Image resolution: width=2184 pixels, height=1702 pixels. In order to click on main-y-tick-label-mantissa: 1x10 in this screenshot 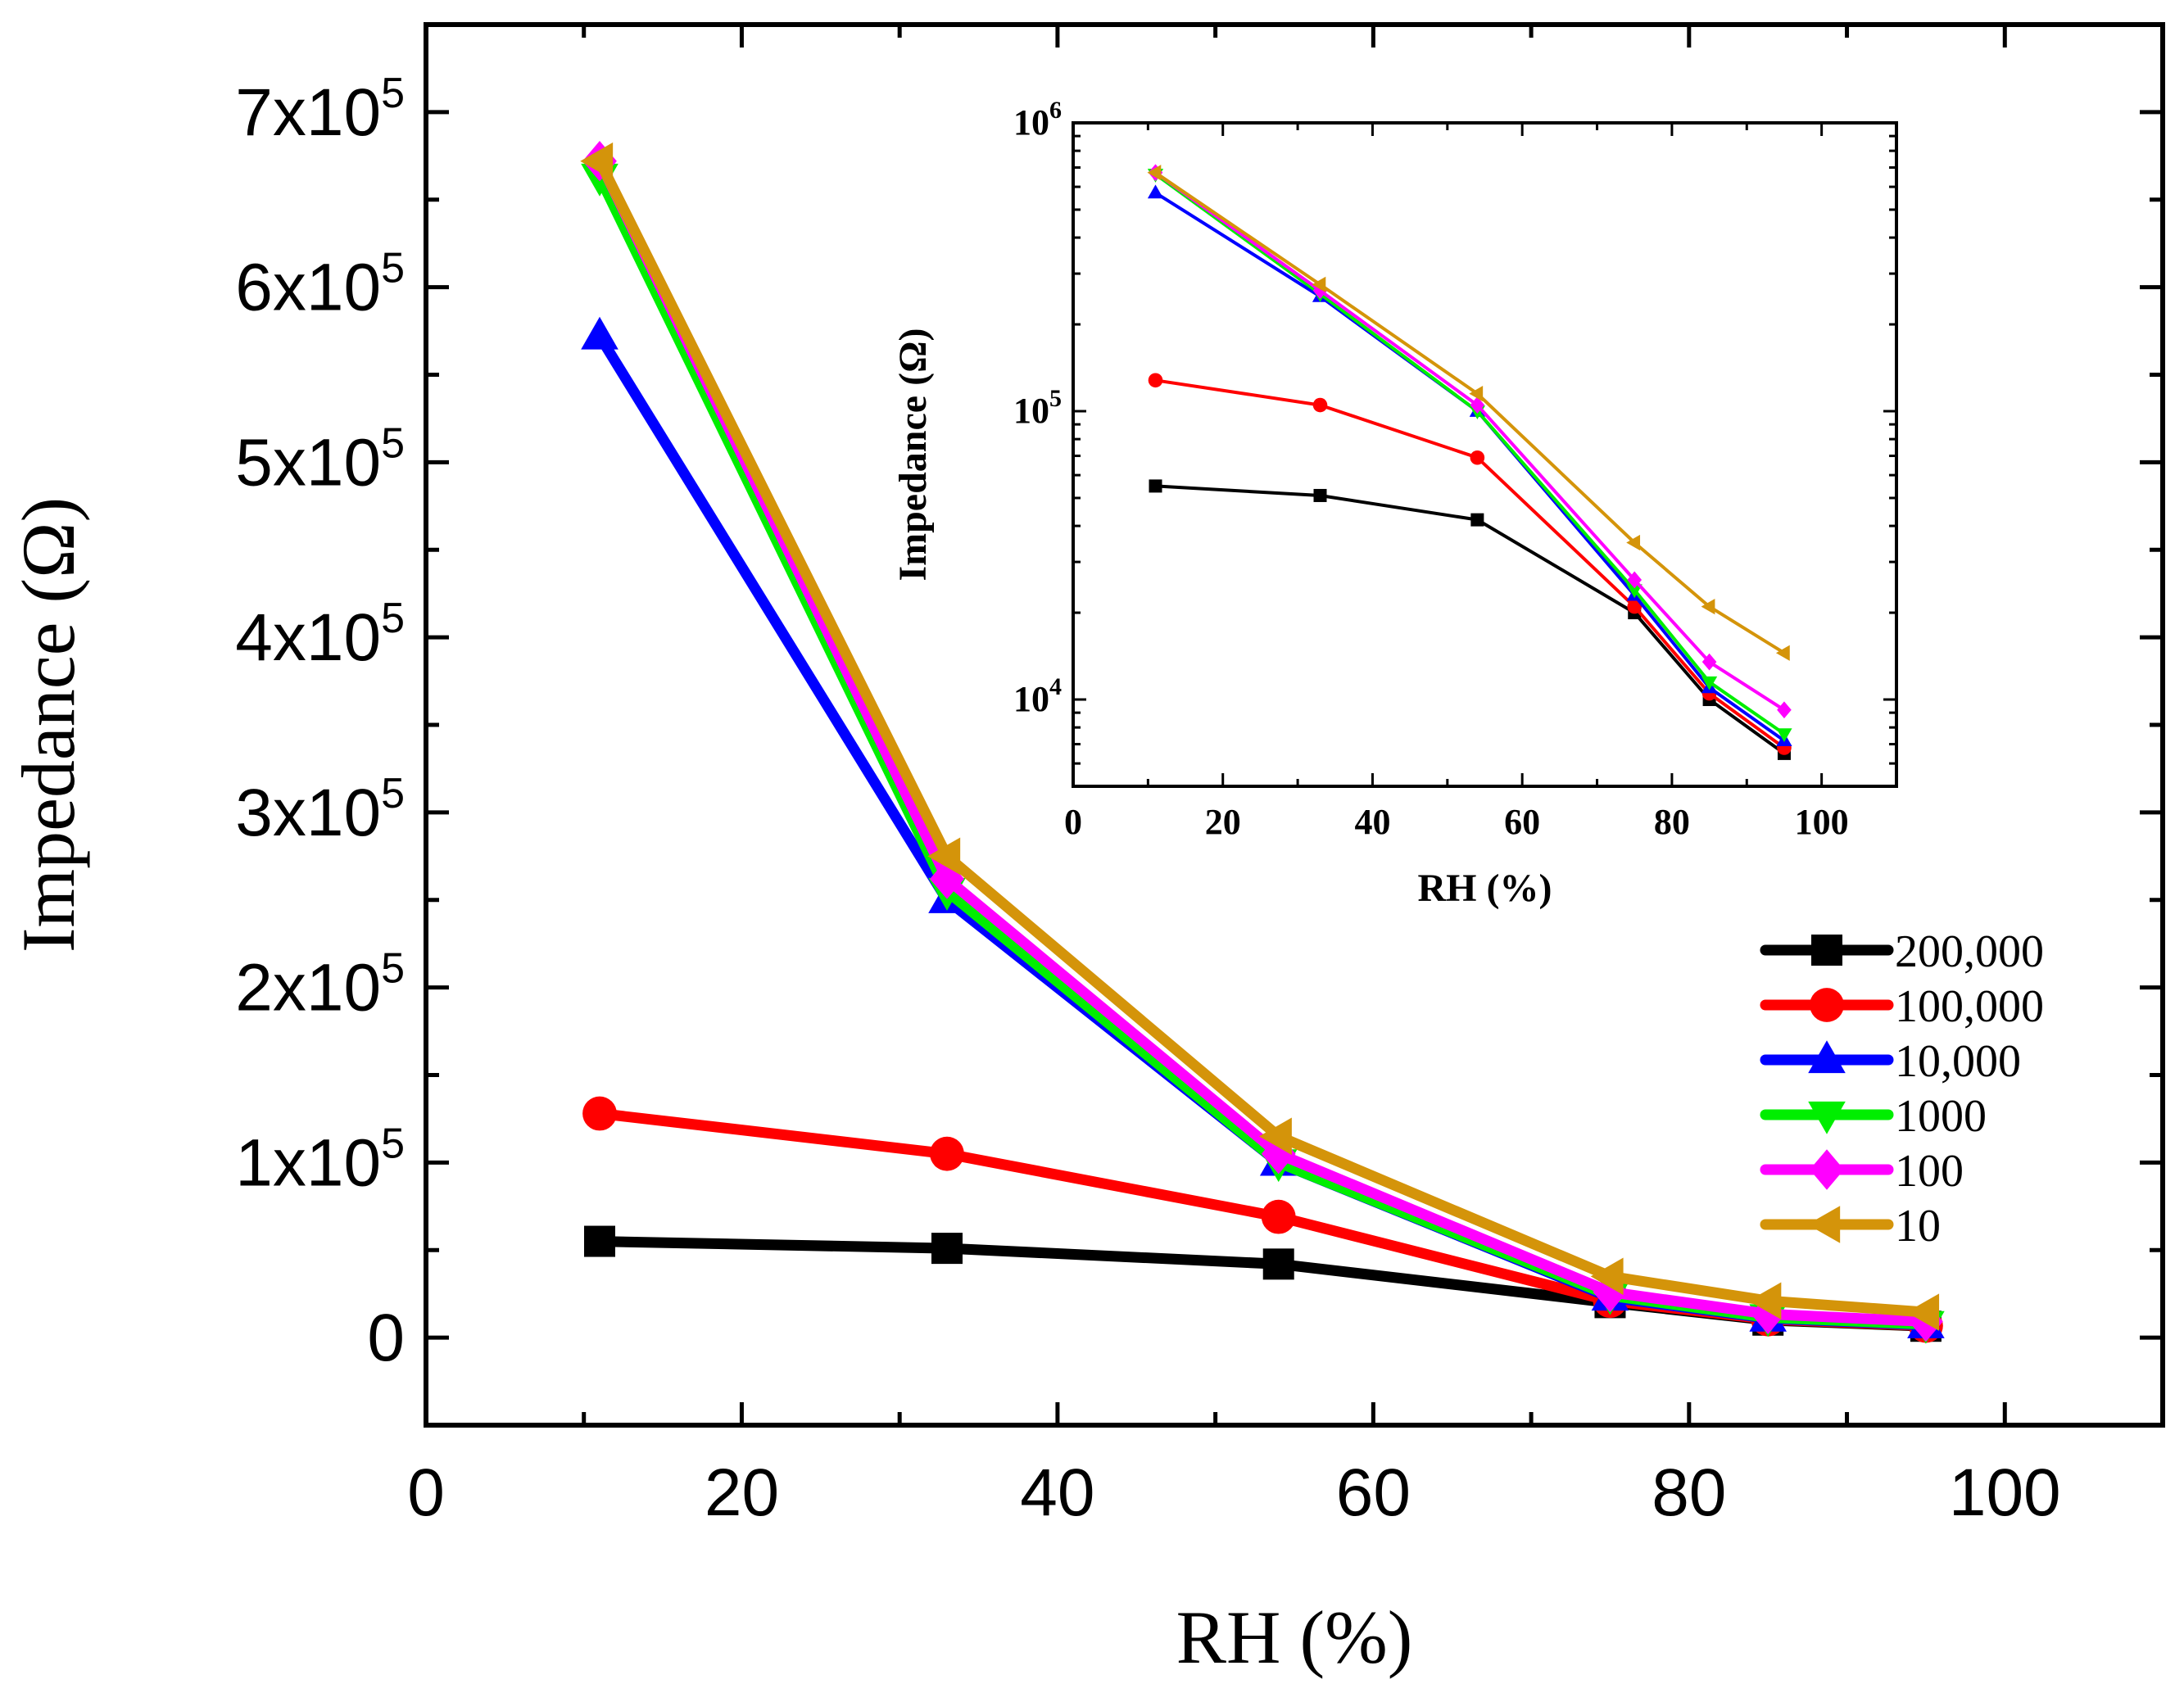, I will do `click(308, 1162)`.